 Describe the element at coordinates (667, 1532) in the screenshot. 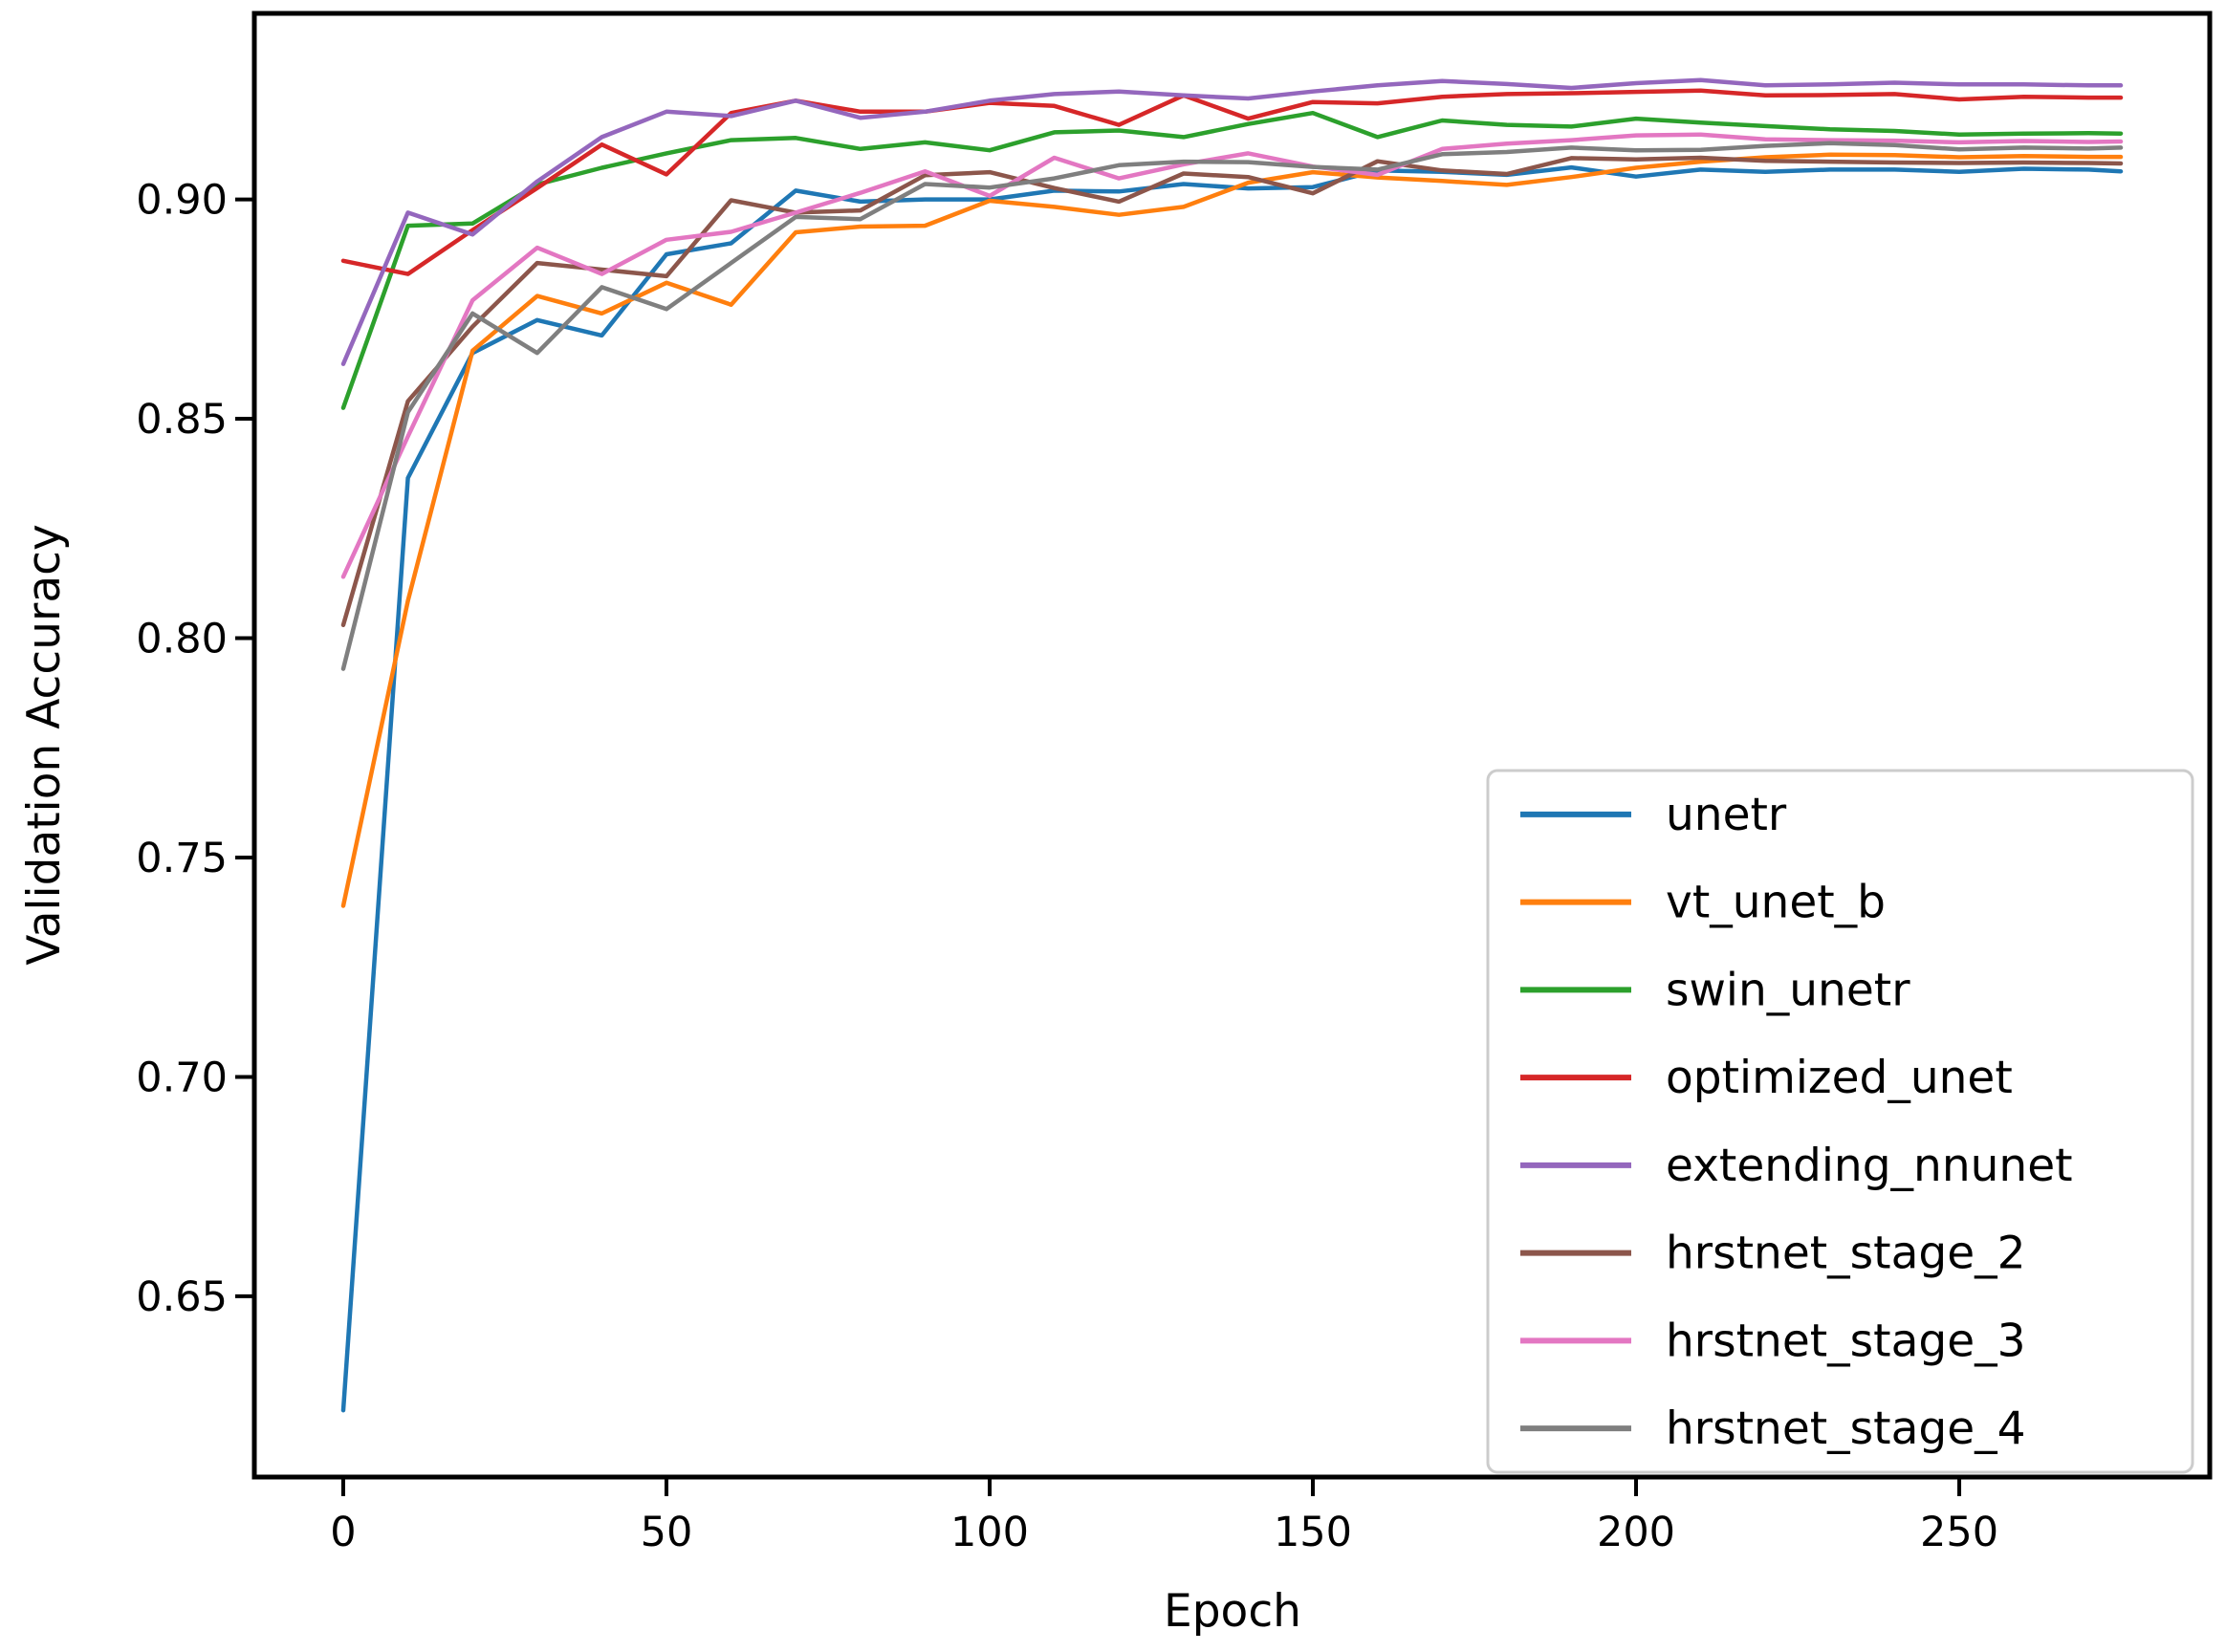

I see `x-tick-label-50: 50` at that location.